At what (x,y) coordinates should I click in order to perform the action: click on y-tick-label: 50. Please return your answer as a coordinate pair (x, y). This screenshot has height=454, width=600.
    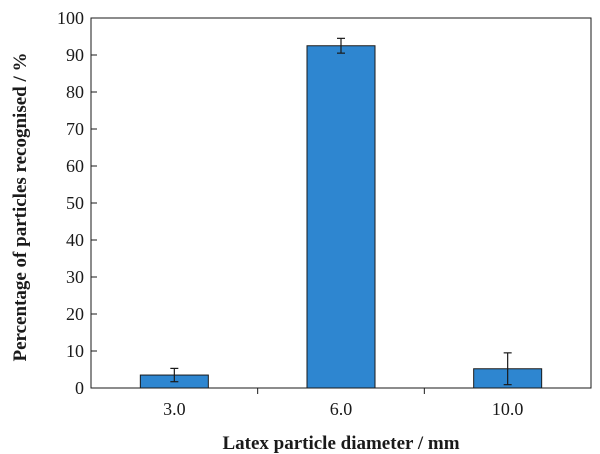
    Looking at the image, I should click on (75, 203).